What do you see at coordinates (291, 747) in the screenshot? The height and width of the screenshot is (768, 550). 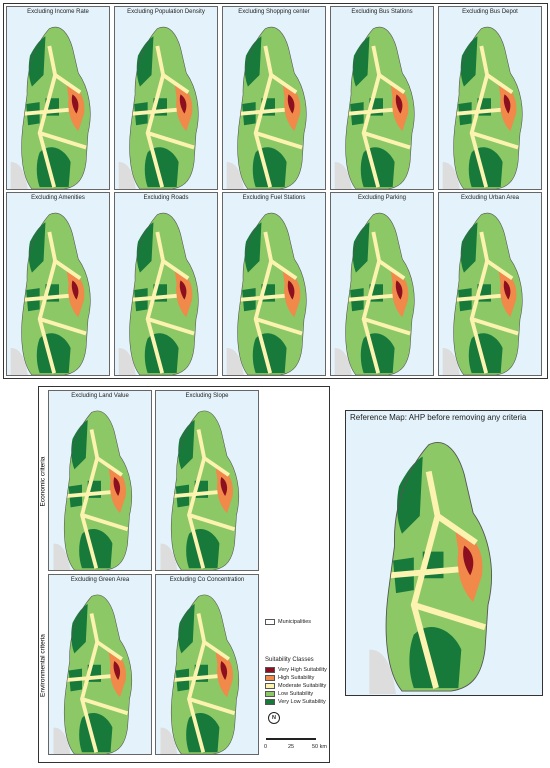 I see `scale-label: 25` at bounding box center [291, 747].